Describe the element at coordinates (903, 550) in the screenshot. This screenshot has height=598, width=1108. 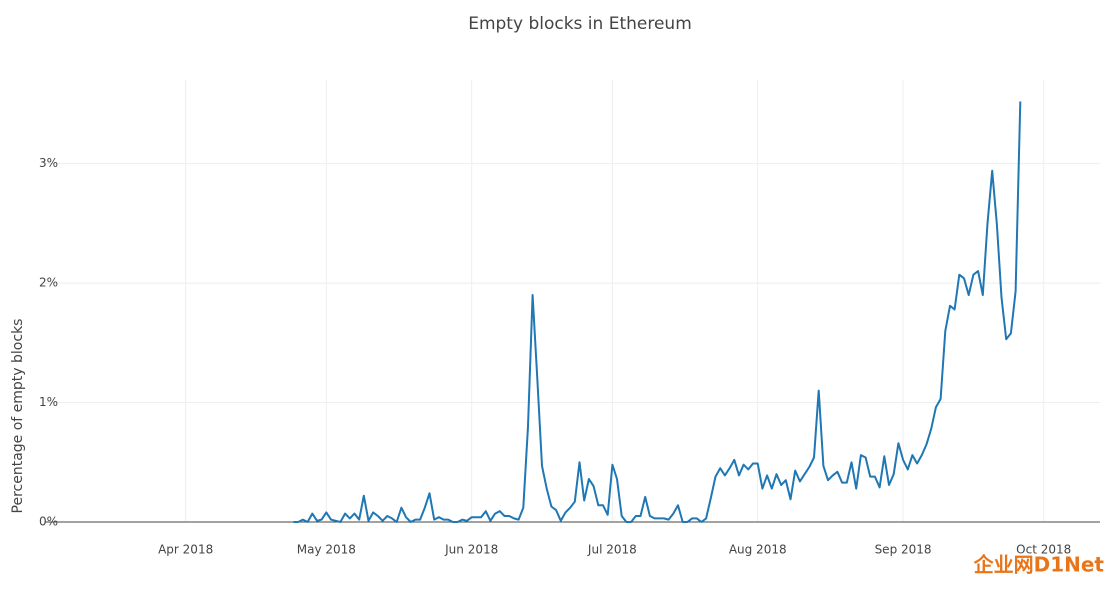
I see `x-tick-label: Sep 2018` at that location.